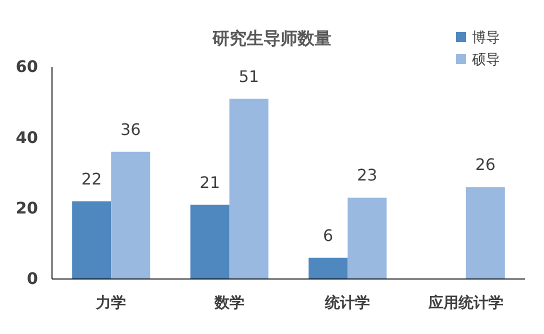 This screenshot has width=544, height=334. What do you see at coordinates (347, 303) in the screenshot?
I see `x-tick-label: 统计学` at bounding box center [347, 303].